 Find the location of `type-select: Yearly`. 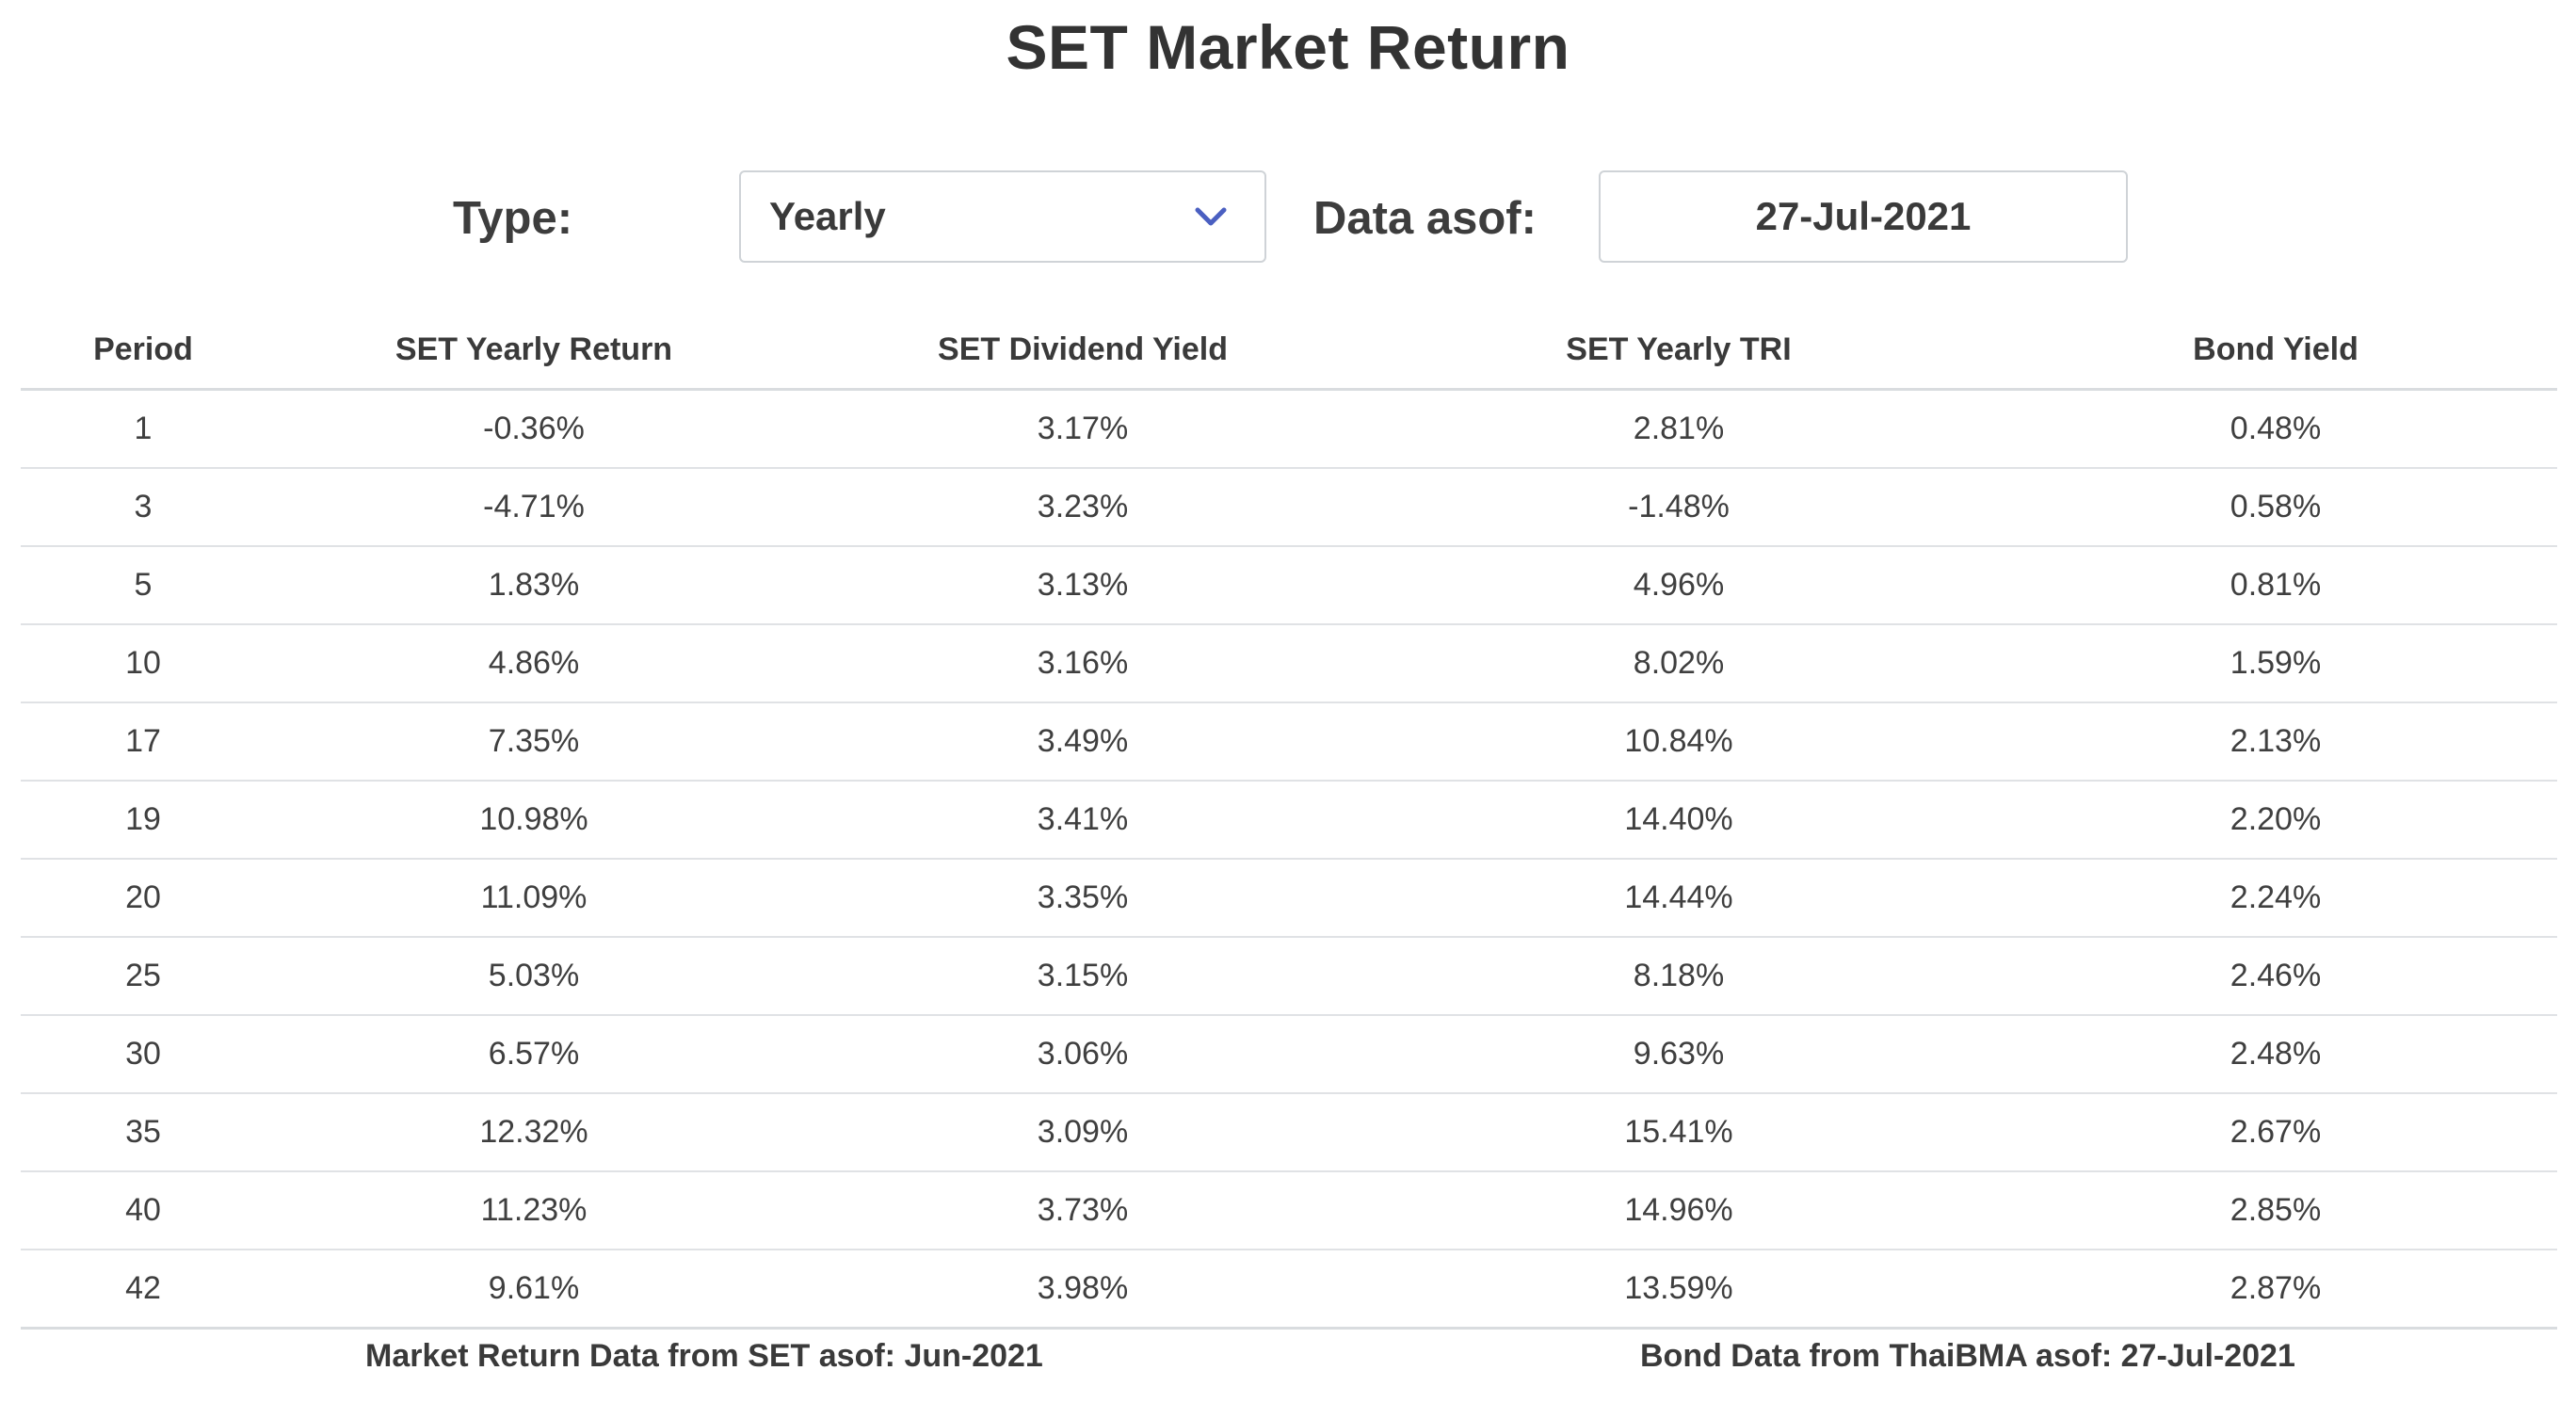

type-select: Yearly is located at coordinates (1002, 217).